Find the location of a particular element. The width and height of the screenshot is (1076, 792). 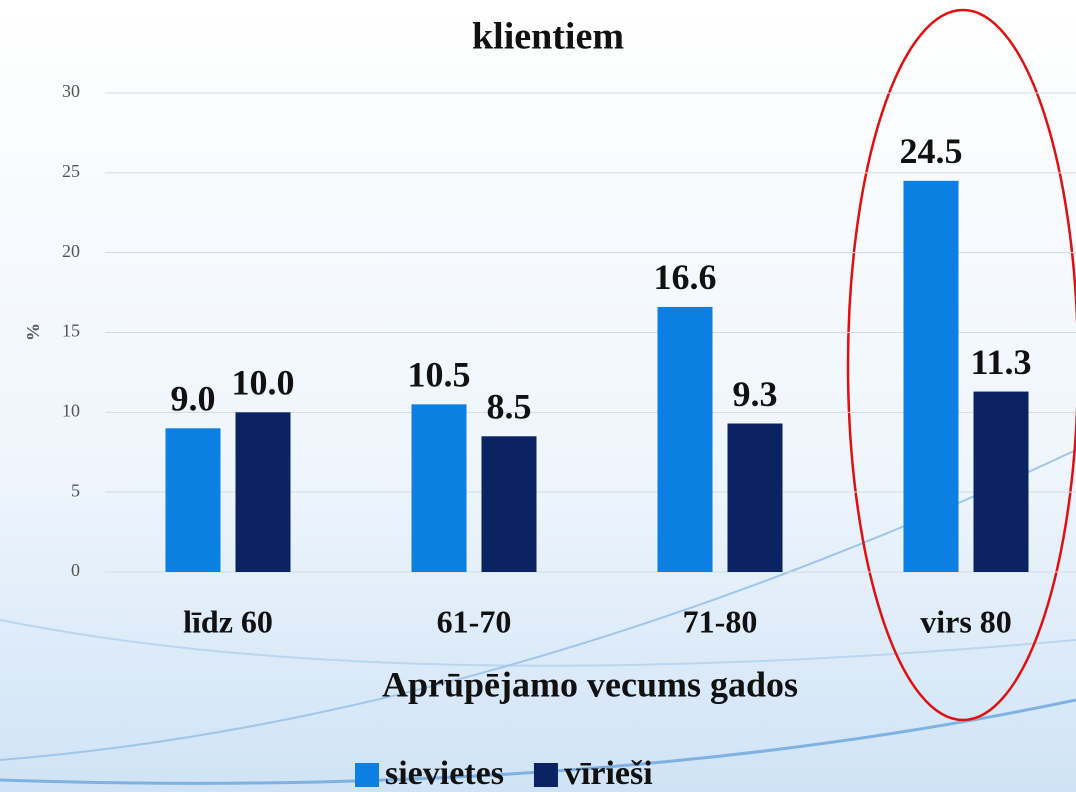

y-tick-label: 10 is located at coordinates (71, 410).